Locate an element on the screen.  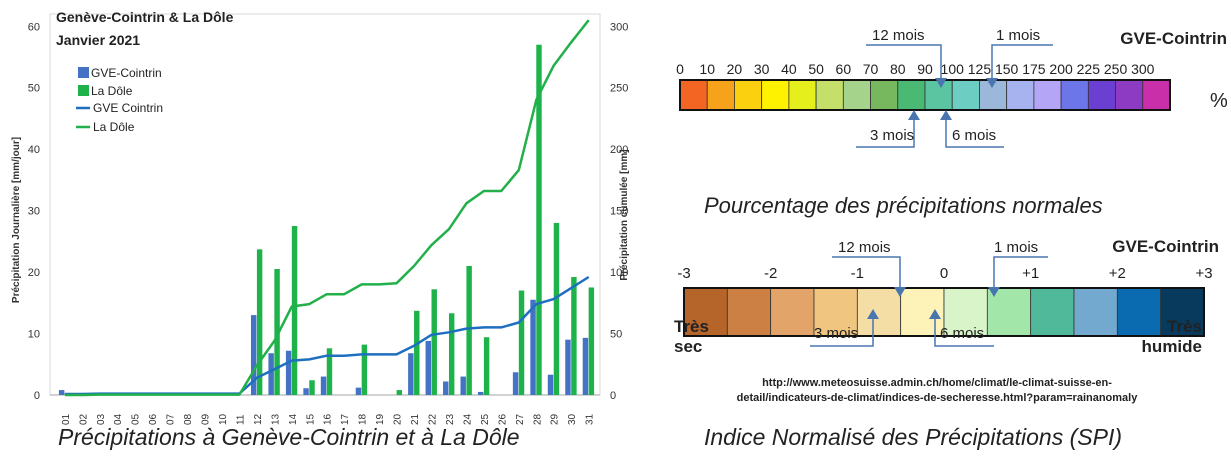
percent-tick-label: 250 is located at coordinates (1116, 69).